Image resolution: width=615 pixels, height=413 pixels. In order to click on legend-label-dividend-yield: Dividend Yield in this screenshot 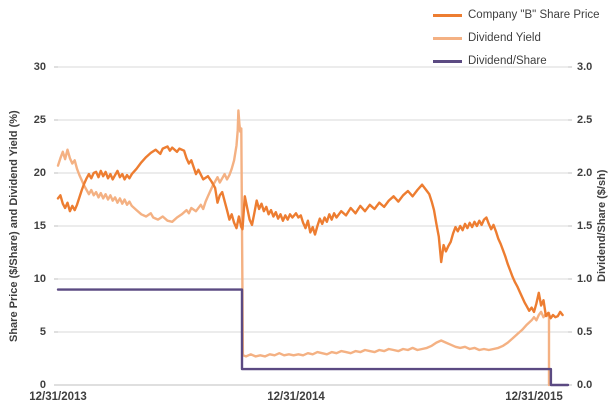, I will do `click(504, 38)`.